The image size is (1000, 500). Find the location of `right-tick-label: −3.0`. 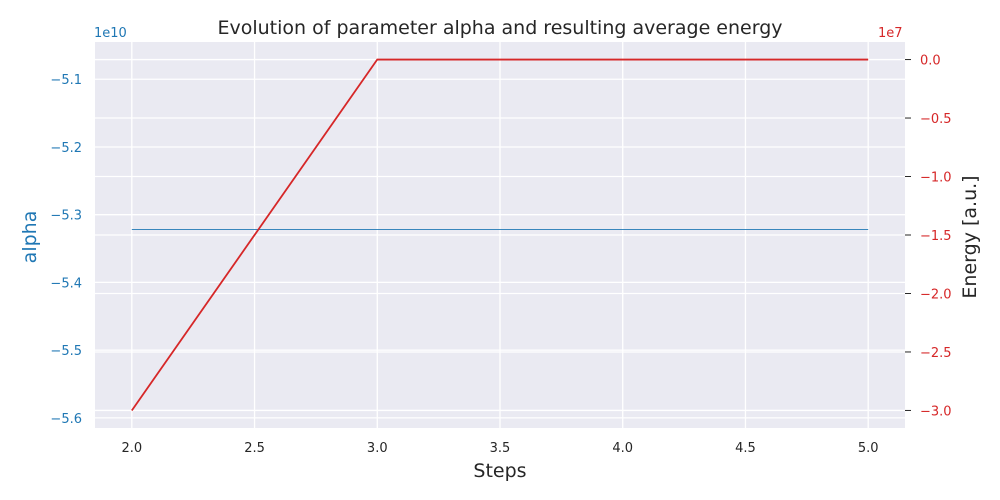

right-tick-label: −3.0 is located at coordinates (936, 411).